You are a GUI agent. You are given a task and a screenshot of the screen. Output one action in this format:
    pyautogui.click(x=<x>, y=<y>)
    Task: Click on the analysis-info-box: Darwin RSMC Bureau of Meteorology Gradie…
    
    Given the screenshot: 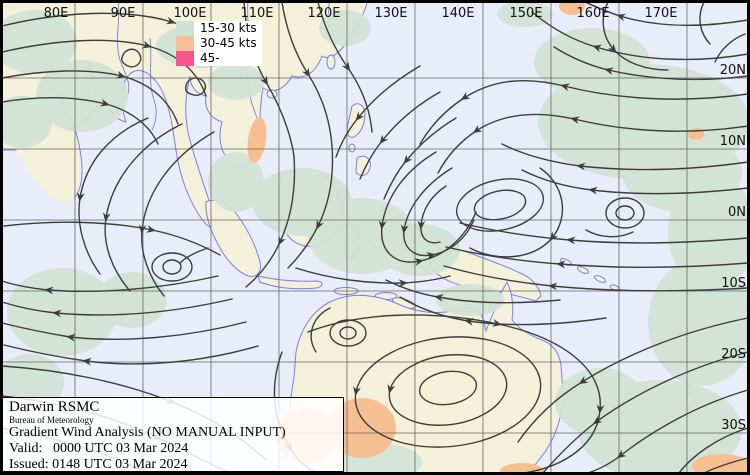 What is the action you would take?
    pyautogui.click(x=173, y=434)
    